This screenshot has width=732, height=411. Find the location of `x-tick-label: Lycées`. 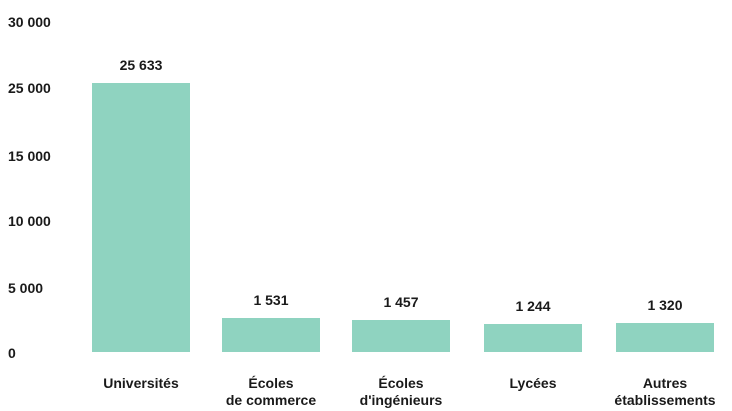

x-tick-label: Lycées is located at coordinates (533, 383).